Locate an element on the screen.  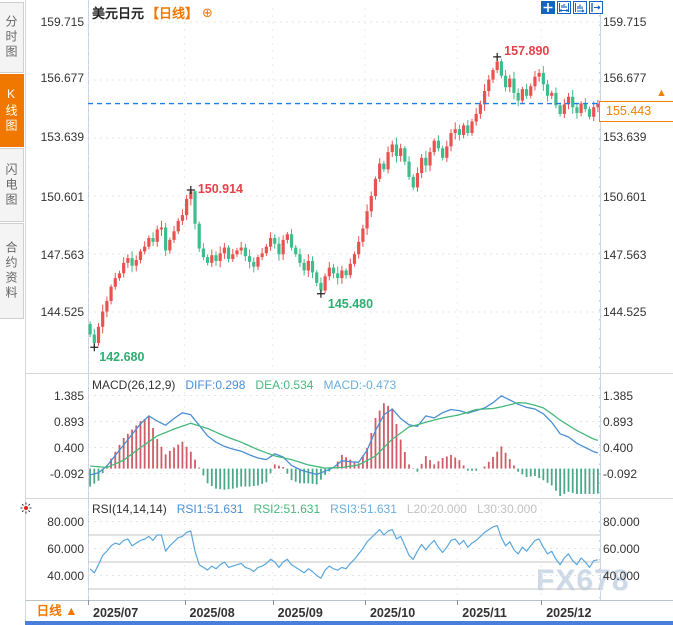
svg-text: 150.914 is located at coordinates (220, 189).